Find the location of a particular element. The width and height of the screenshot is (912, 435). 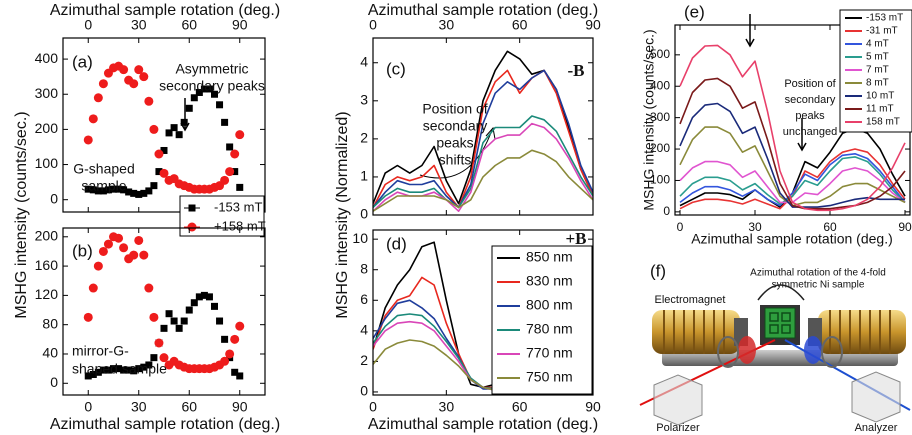

pointer-arrowhead is located at coordinates (802, 147).